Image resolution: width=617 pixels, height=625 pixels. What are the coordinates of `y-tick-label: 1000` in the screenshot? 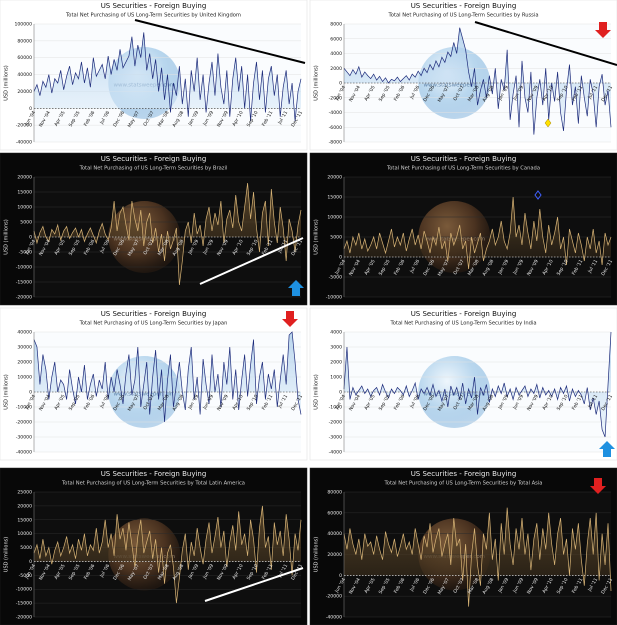 It's located at (336, 378).